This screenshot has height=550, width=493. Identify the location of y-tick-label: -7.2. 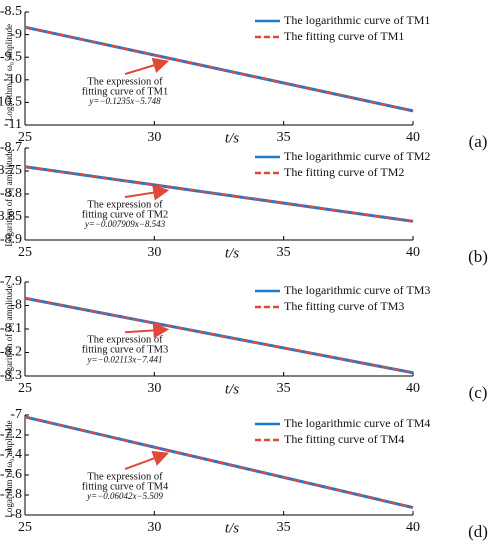
(11, 434).